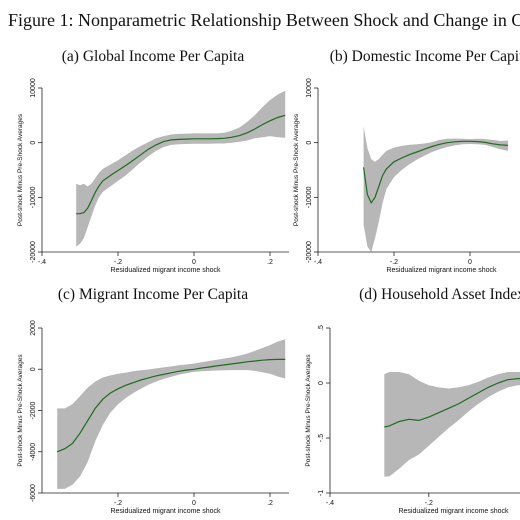 The height and width of the screenshot is (520, 520). What do you see at coordinates (321, 328) in the screenshot?
I see `y-tick-label: .5` at bounding box center [321, 328].